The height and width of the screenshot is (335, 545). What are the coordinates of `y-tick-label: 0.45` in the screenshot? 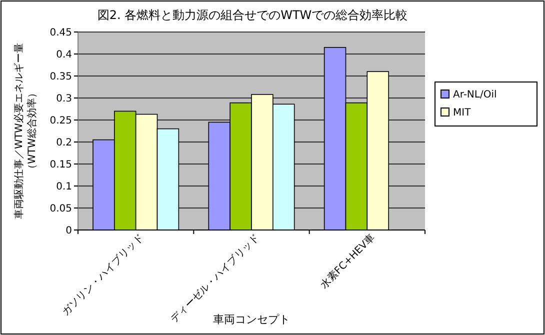 It's located at (61, 33).